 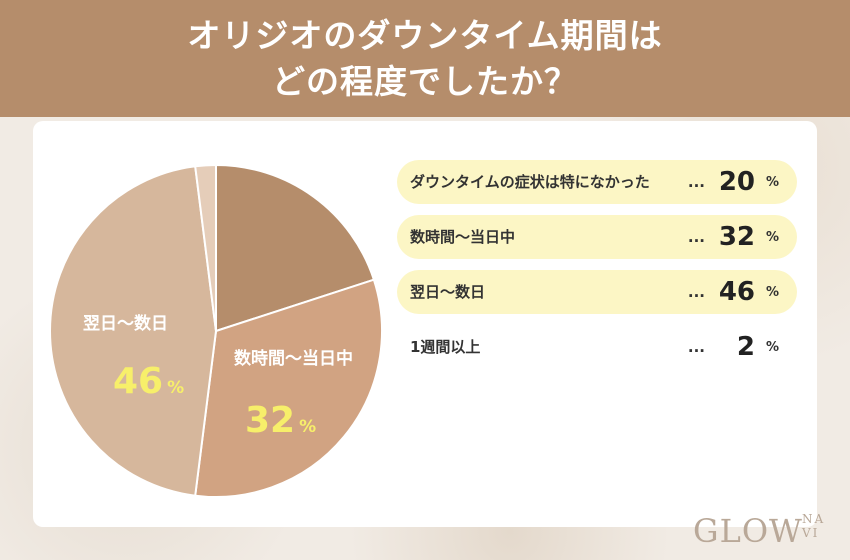 I want to click on logo-main: GLOW, so click(x=748, y=531).